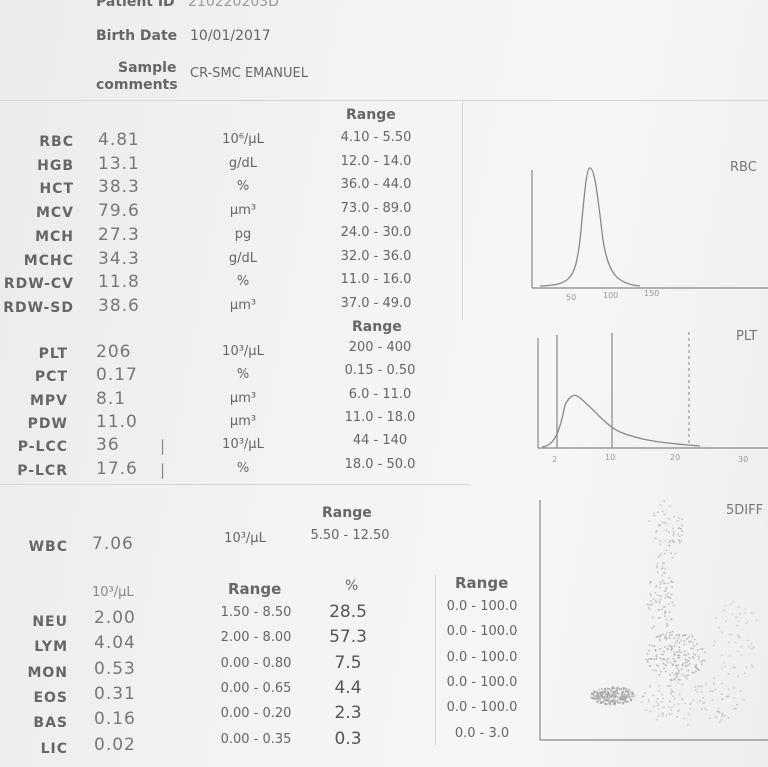  Describe the element at coordinates (380, 441) in the screenshot. I see `parameter-range: 44 - 140` at that location.